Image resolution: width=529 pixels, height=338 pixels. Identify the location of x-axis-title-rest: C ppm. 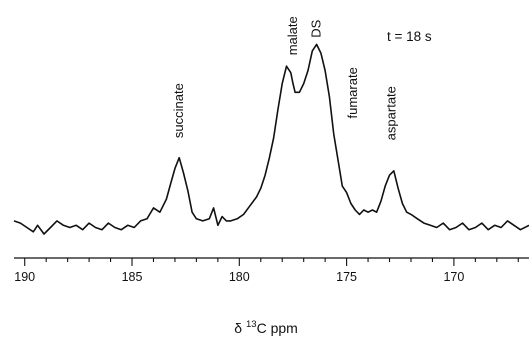
(277, 328).